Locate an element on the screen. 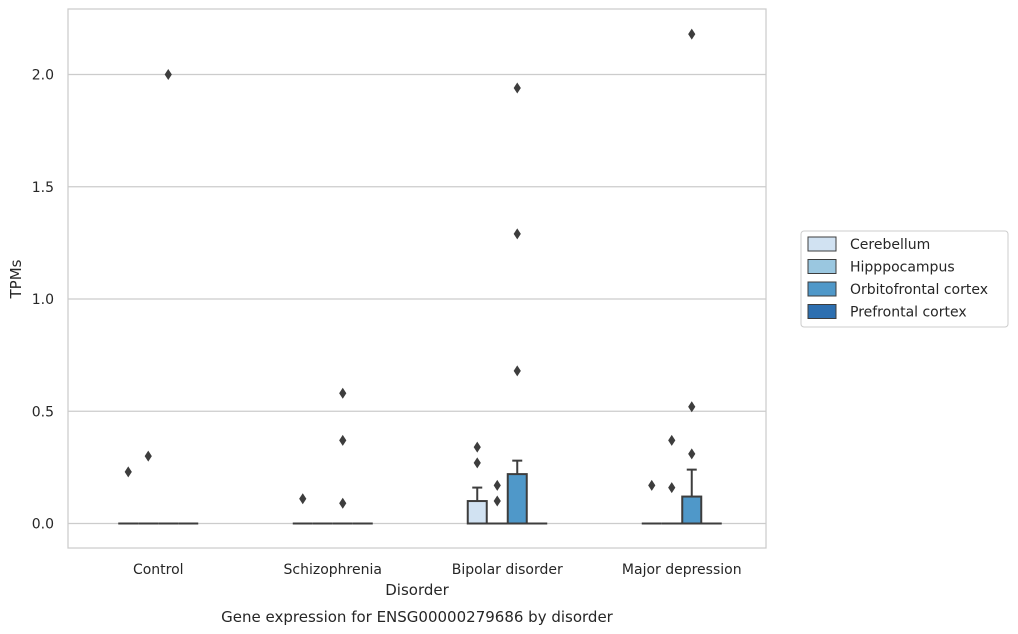  y-tick-label: 0.5 is located at coordinates (43, 412).